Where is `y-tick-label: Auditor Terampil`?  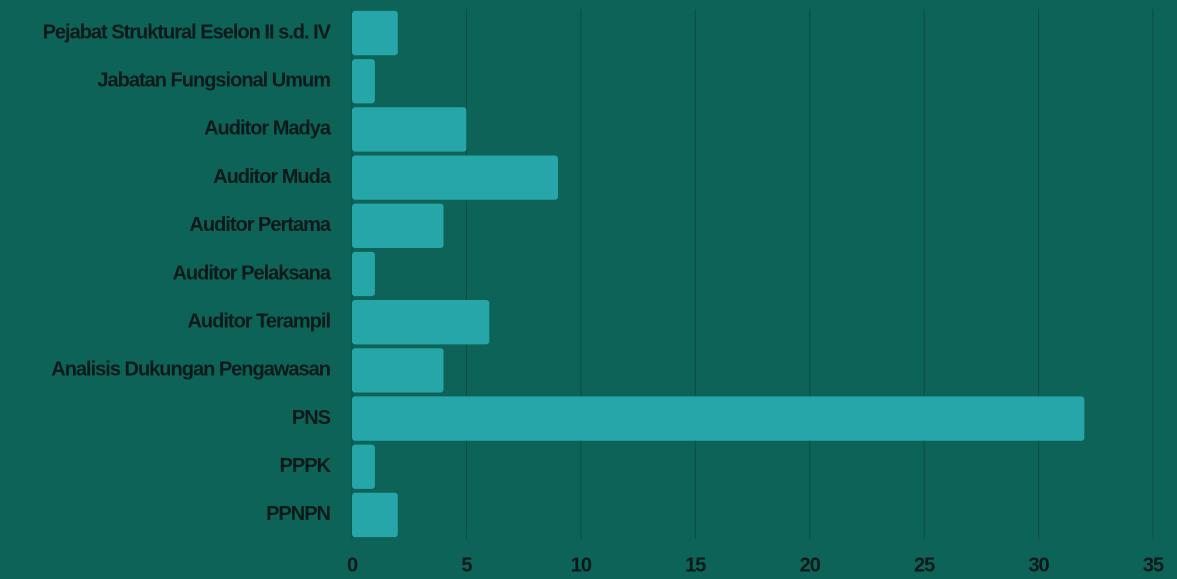
y-tick-label: Auditor Terampil is located at coordinates (258, 321).